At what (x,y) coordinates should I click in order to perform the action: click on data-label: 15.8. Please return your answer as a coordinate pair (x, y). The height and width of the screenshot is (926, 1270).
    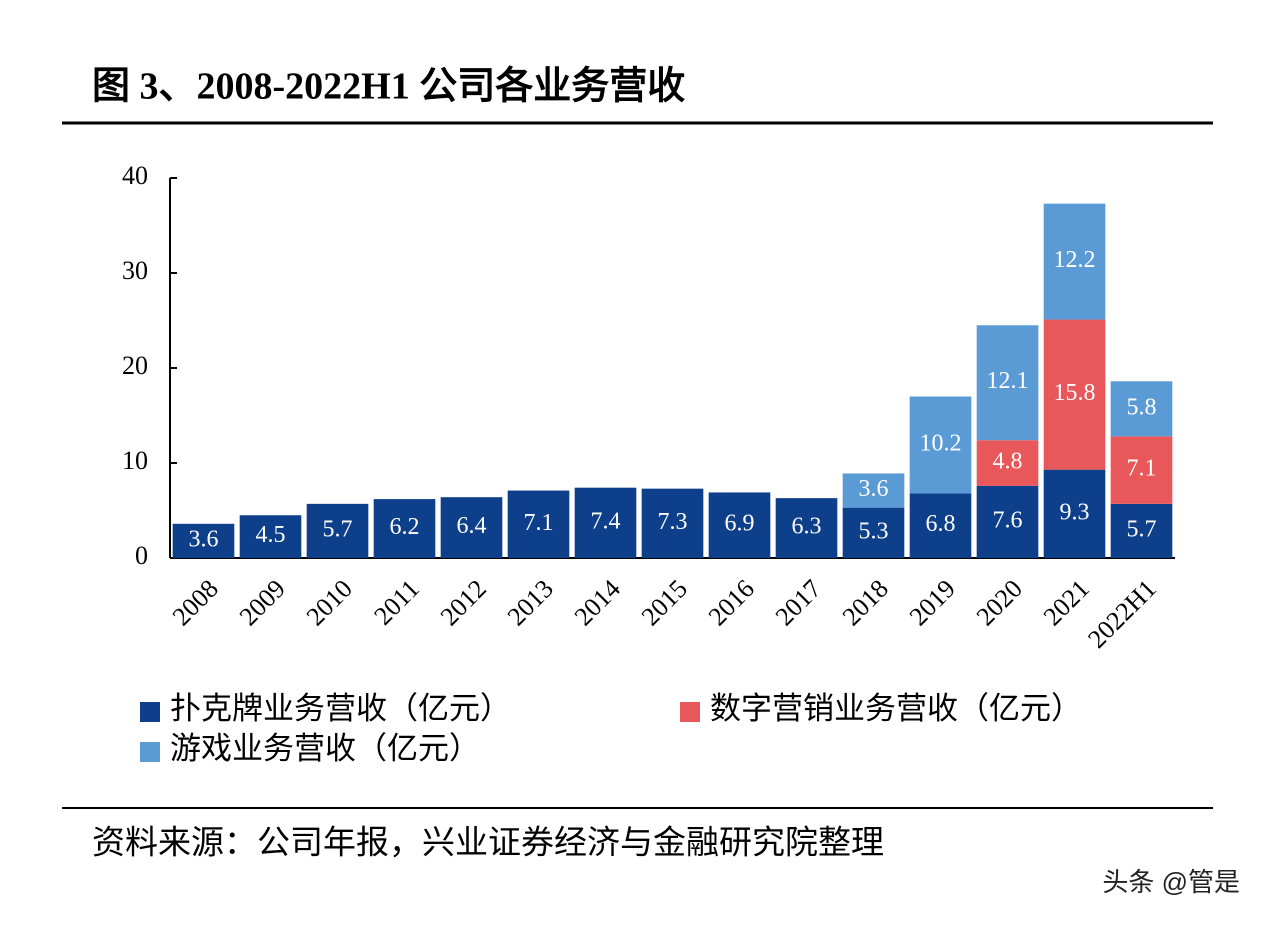
    Looking at the image, I should click on (1075, 393).